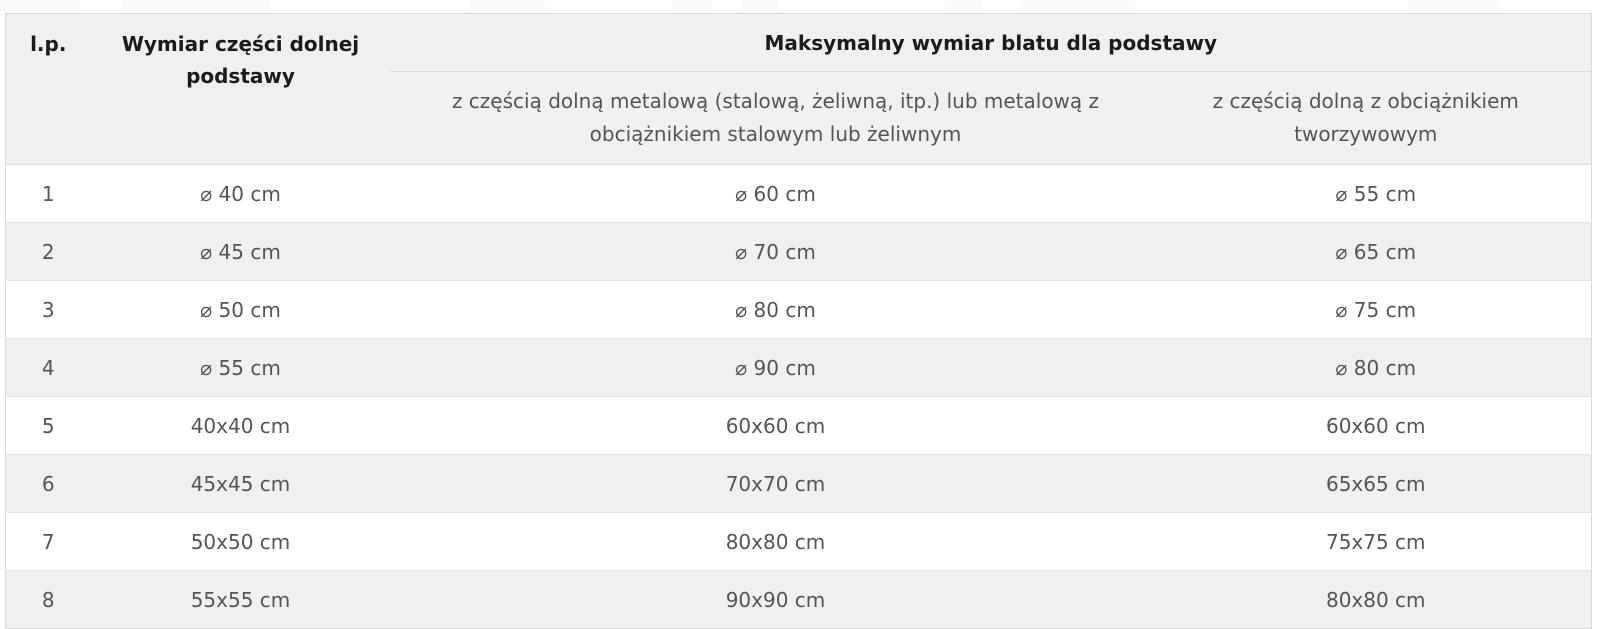 Image resolution: width=1597 pixels, height=629 pixels. I want to click on cell-lp: 7, so click(48, 541).